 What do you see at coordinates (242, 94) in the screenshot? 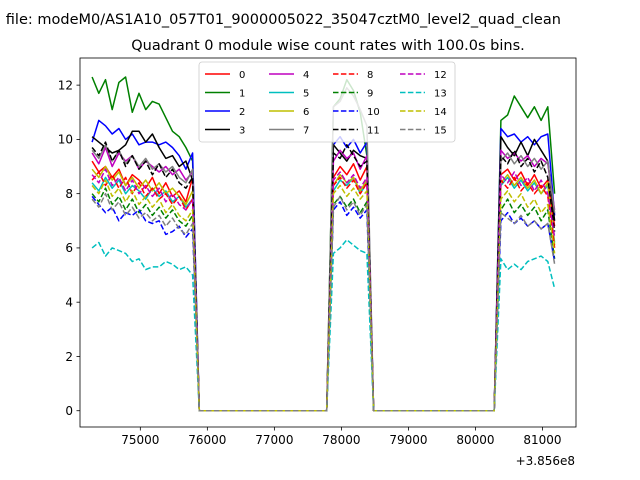
I see `legend-label: 1` at bounding box center [242, 94].